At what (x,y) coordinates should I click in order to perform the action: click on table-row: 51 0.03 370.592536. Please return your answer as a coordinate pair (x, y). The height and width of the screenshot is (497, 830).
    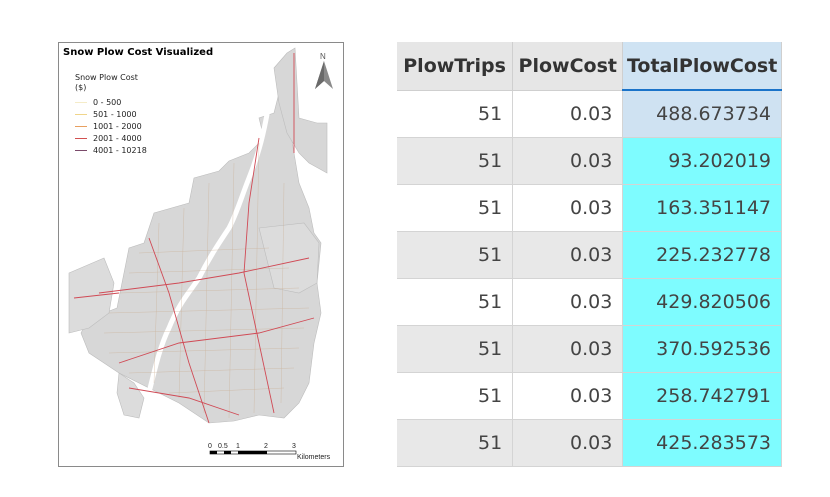
    Looking at the image, I should click on (589, 349).